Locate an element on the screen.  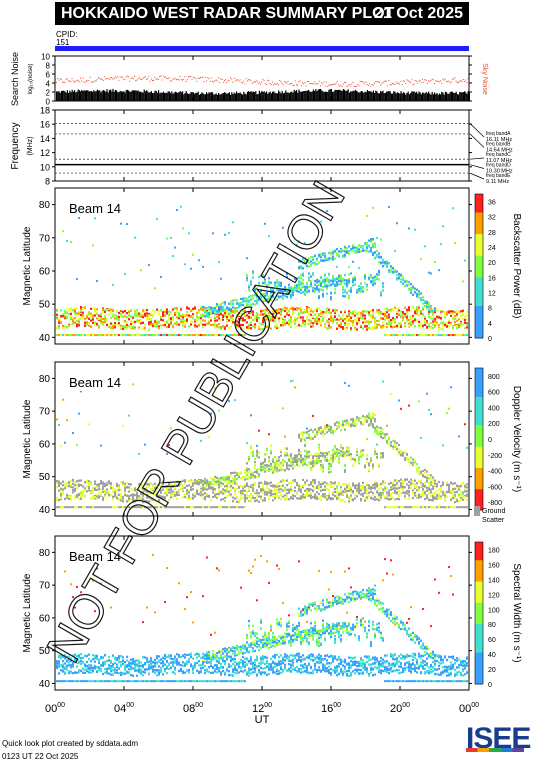
freq-ytick-label: 12 is located at coordinates (45, 153).